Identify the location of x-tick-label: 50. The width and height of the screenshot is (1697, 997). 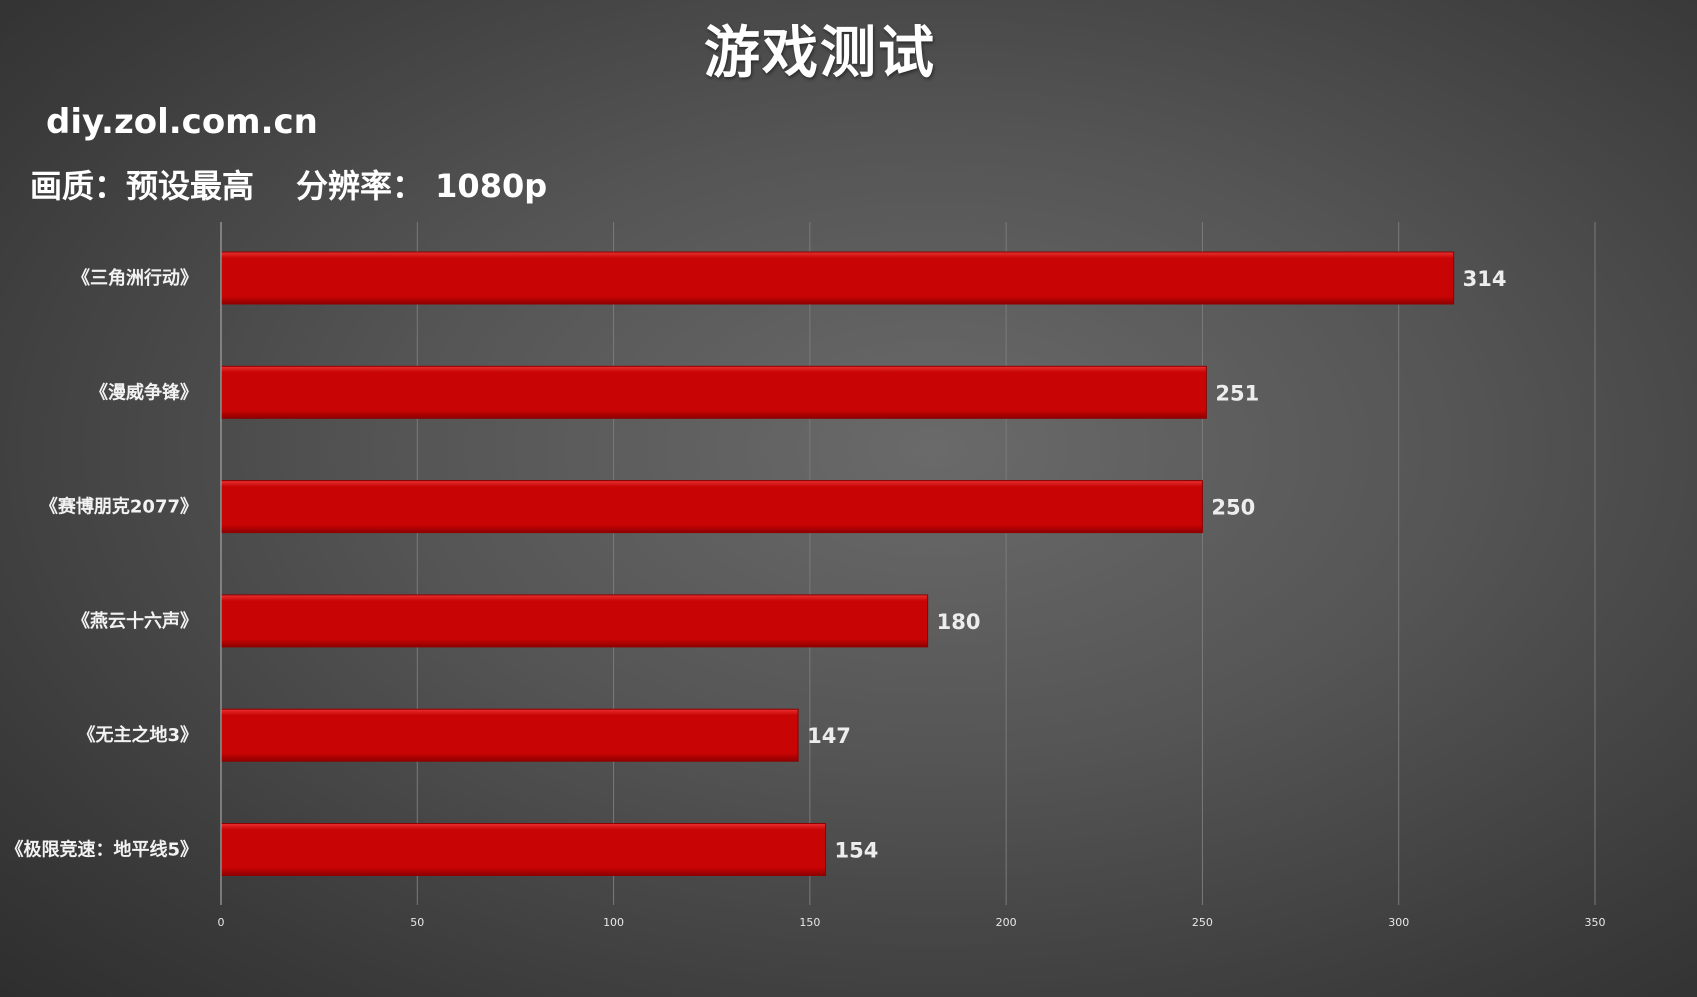
(417, 922).